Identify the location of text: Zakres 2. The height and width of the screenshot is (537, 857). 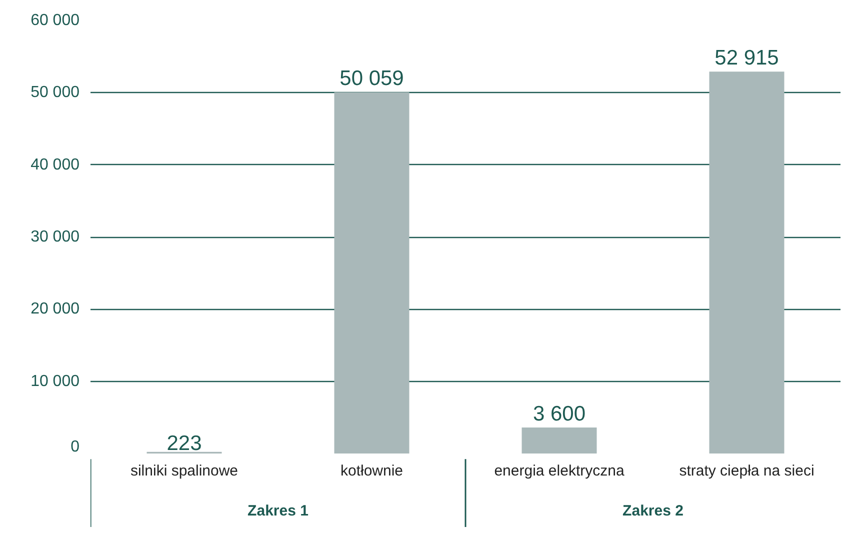
(653, 511).